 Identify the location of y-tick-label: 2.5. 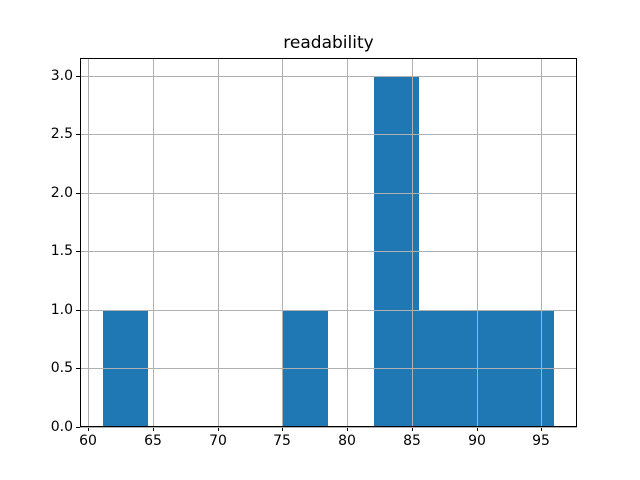
(61, 134).